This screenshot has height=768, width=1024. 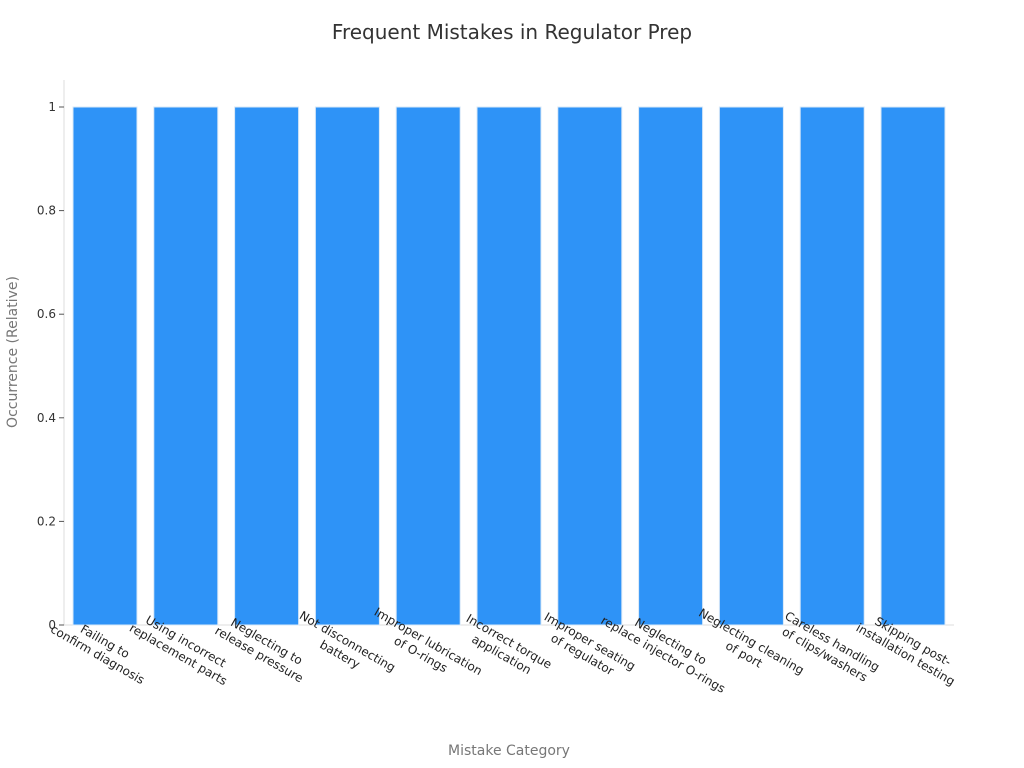 I want to click on y-tick-label: 0.6, so click(x=46, y=314).